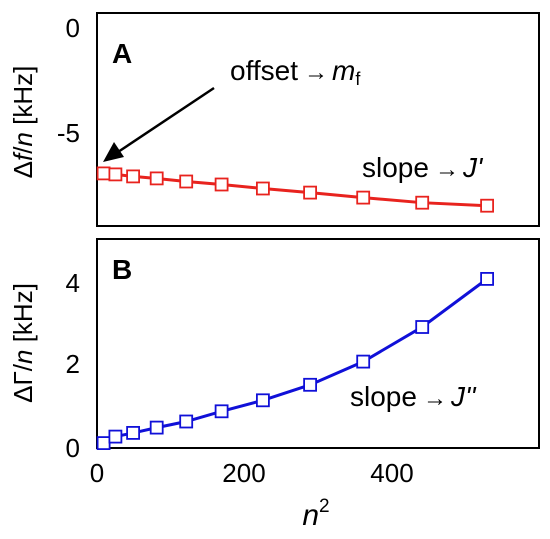 Image resolution: width=550 pixels, height=539 pixels. I want to click on ytick-b-1: 2, so click(73, 364).